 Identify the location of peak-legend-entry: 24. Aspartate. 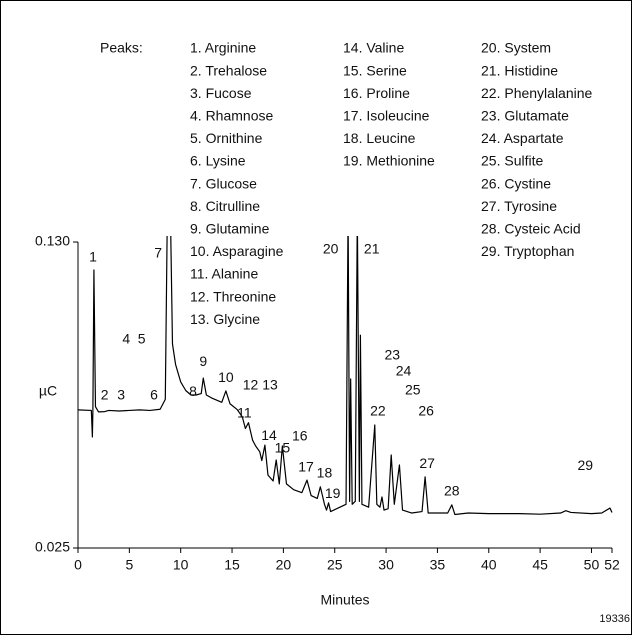
(522, 138).